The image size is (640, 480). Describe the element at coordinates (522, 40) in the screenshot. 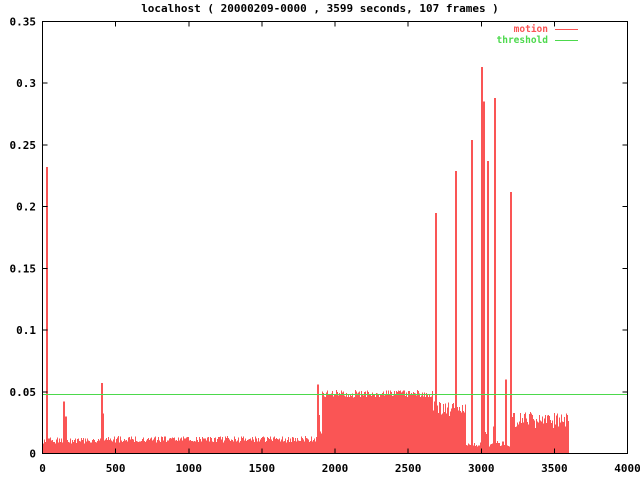

I see `legend-label-threshold: threshold` at that location.